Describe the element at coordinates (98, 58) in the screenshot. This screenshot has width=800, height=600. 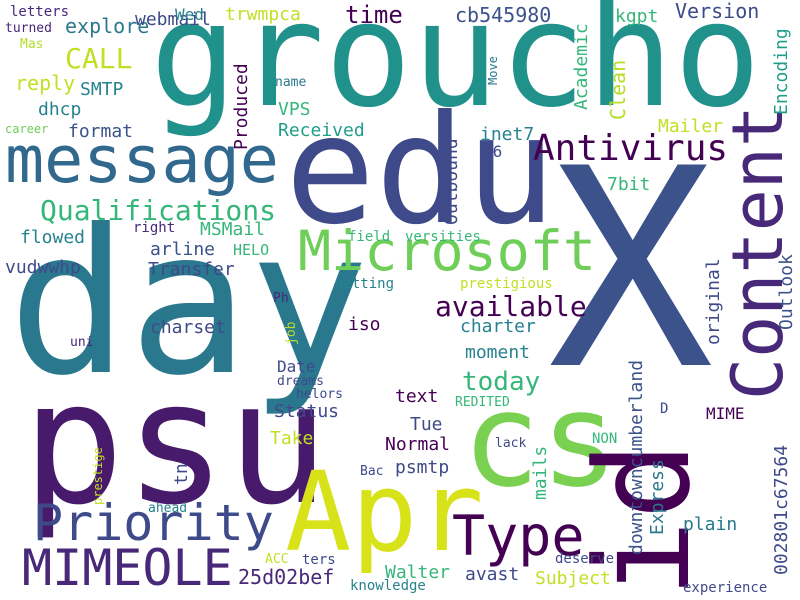
I see `word: CALL` at that location.